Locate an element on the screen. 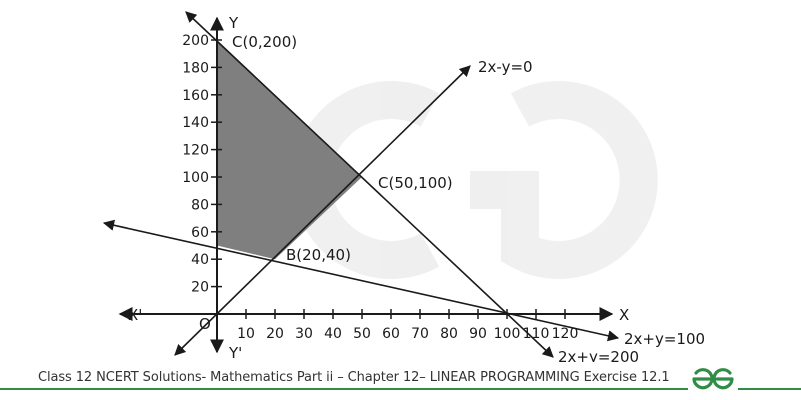  origin-label: O is located at coordinates (205, 324).